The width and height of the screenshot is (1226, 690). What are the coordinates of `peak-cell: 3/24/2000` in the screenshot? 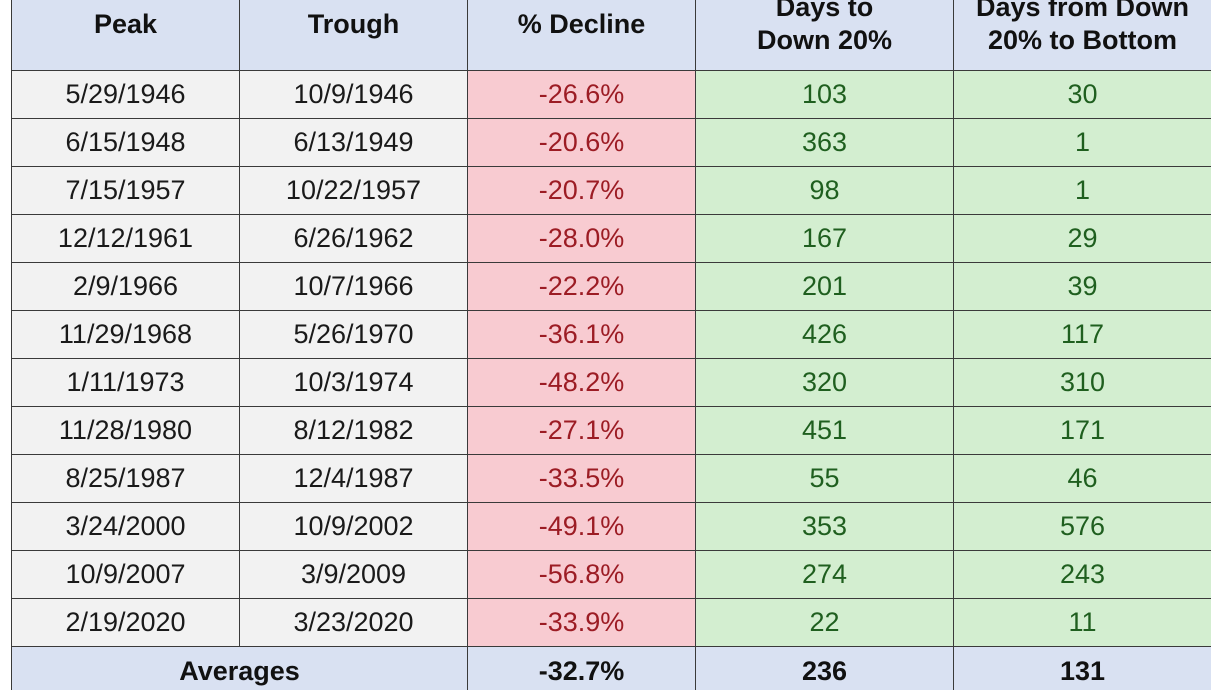 It's located at (125, 526).